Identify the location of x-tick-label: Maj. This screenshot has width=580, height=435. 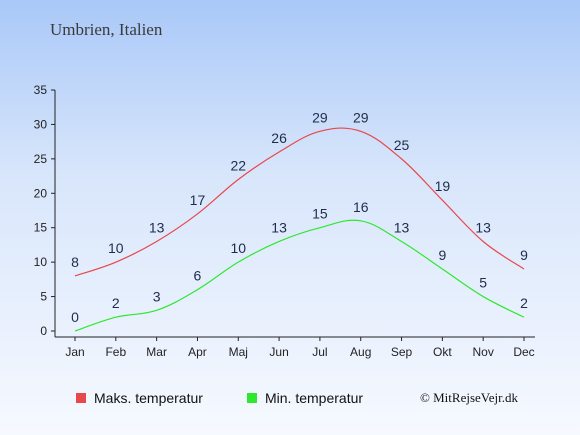
(238, 352).